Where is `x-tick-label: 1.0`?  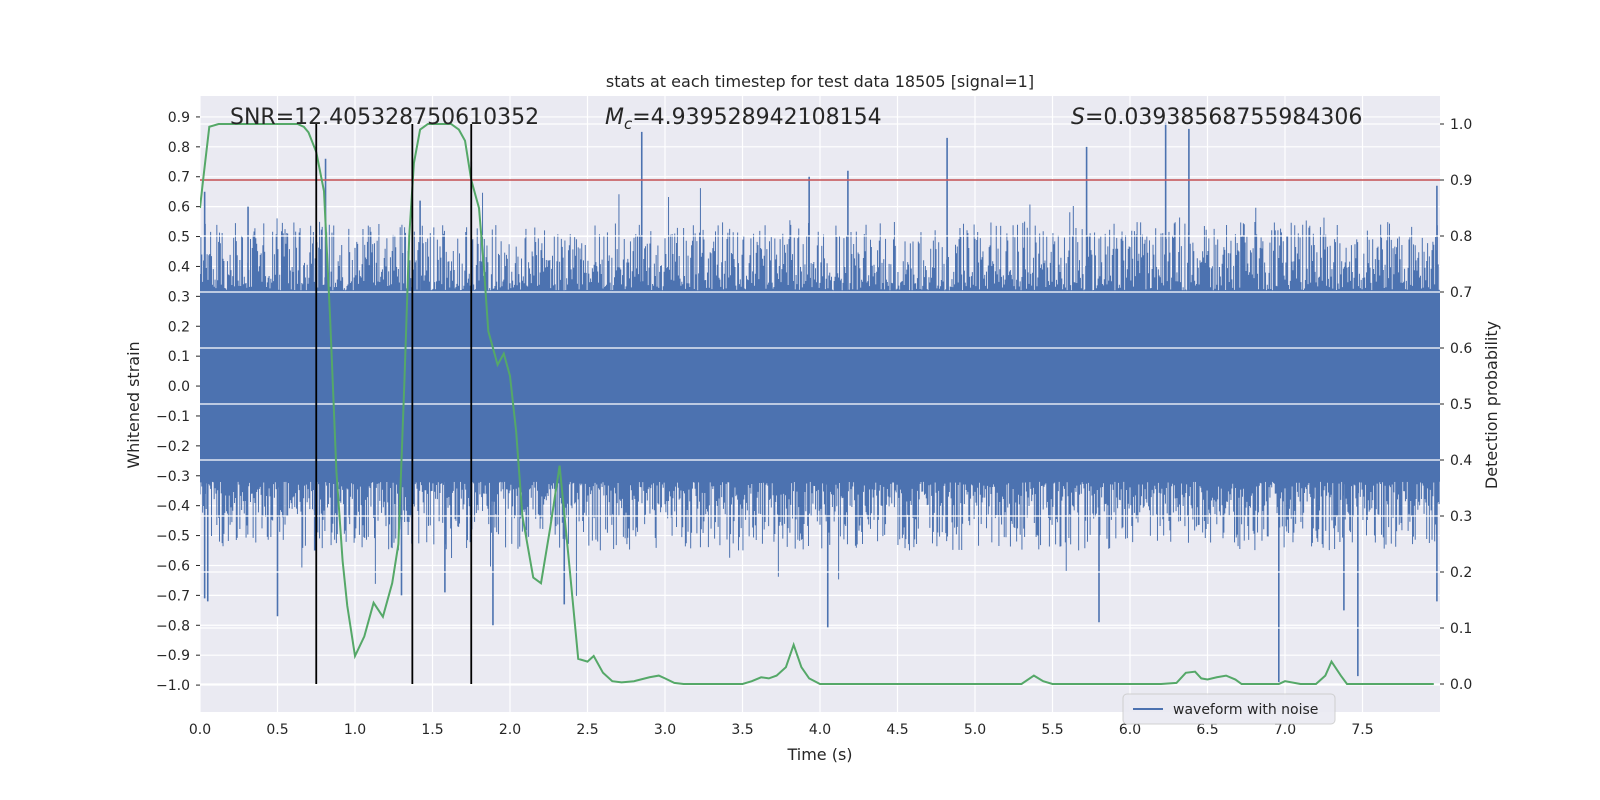
x-tick-label: 1.0 is located at coordinates (355, 730).